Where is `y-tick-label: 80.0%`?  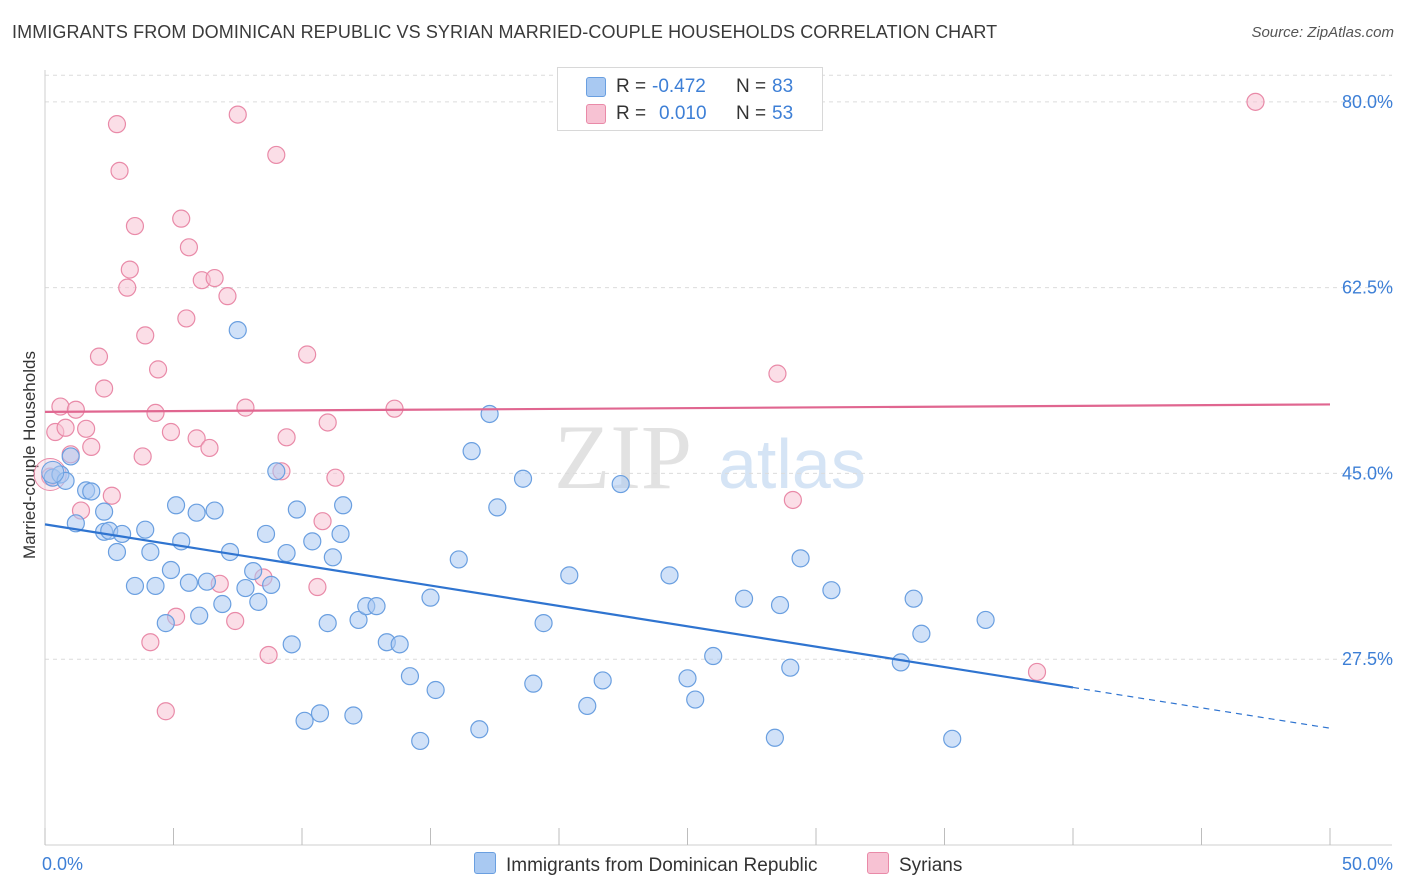
y-tick-label: 80.0% is located at coordinates (1367, 102).